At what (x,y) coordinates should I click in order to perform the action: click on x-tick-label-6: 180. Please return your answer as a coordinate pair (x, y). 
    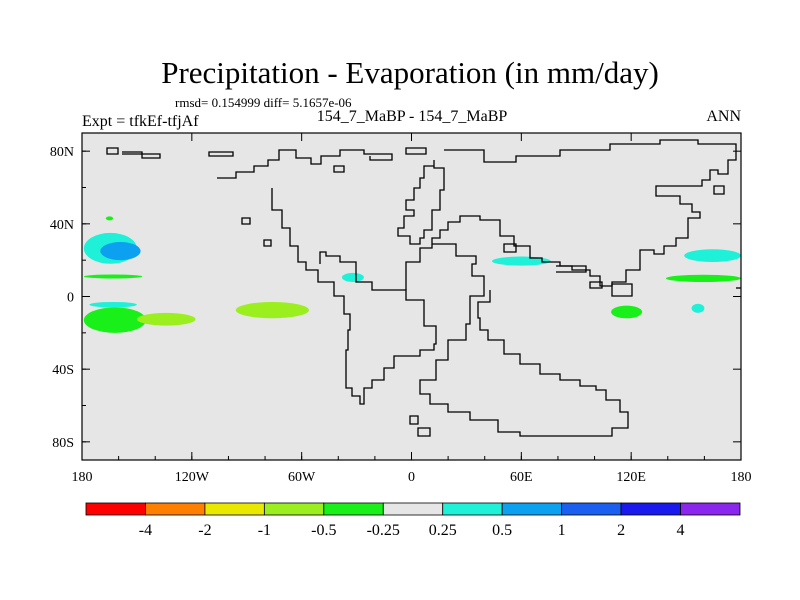
    Looking at the image, I should click on (741, 477).